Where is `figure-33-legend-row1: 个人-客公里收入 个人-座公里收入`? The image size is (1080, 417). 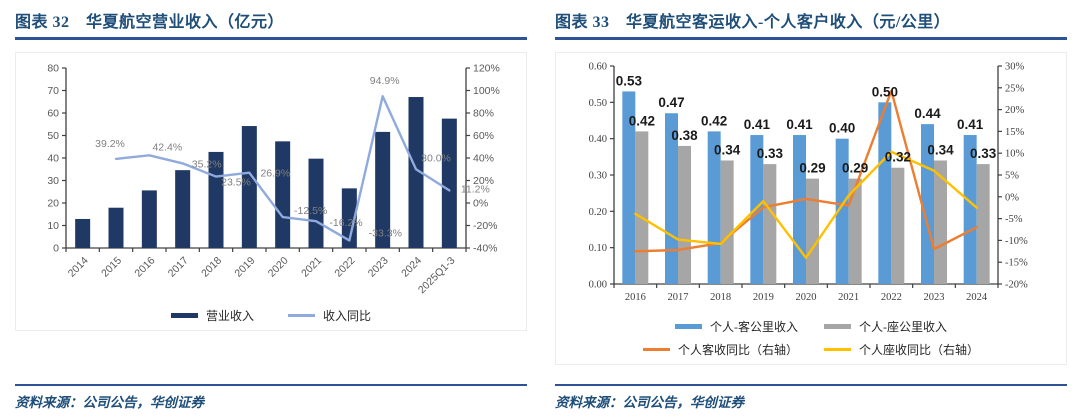 figure-33-legend-row1: 个人-客公里收入 个人-座公里收入 is located at coordinates (811, 326).